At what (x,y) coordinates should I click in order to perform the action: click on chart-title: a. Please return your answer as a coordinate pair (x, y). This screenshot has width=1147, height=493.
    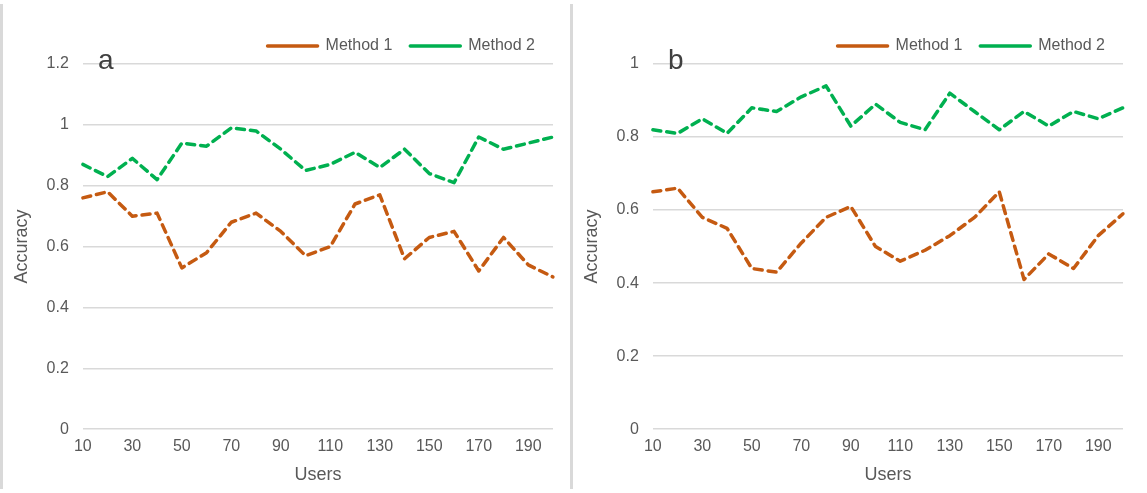
    Looking at the image, I should click on (106, 60).